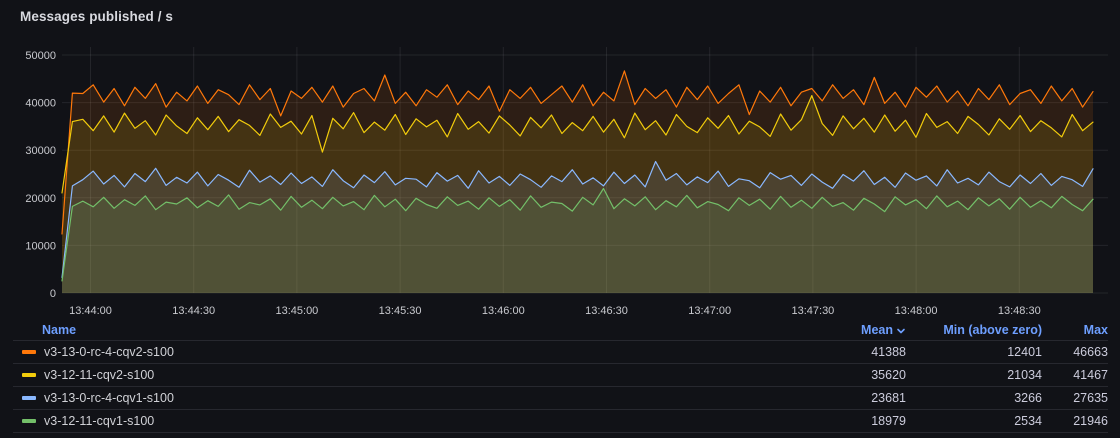  I want to click on x-axis-tick-label: 13:44:30, so click(193, 311).